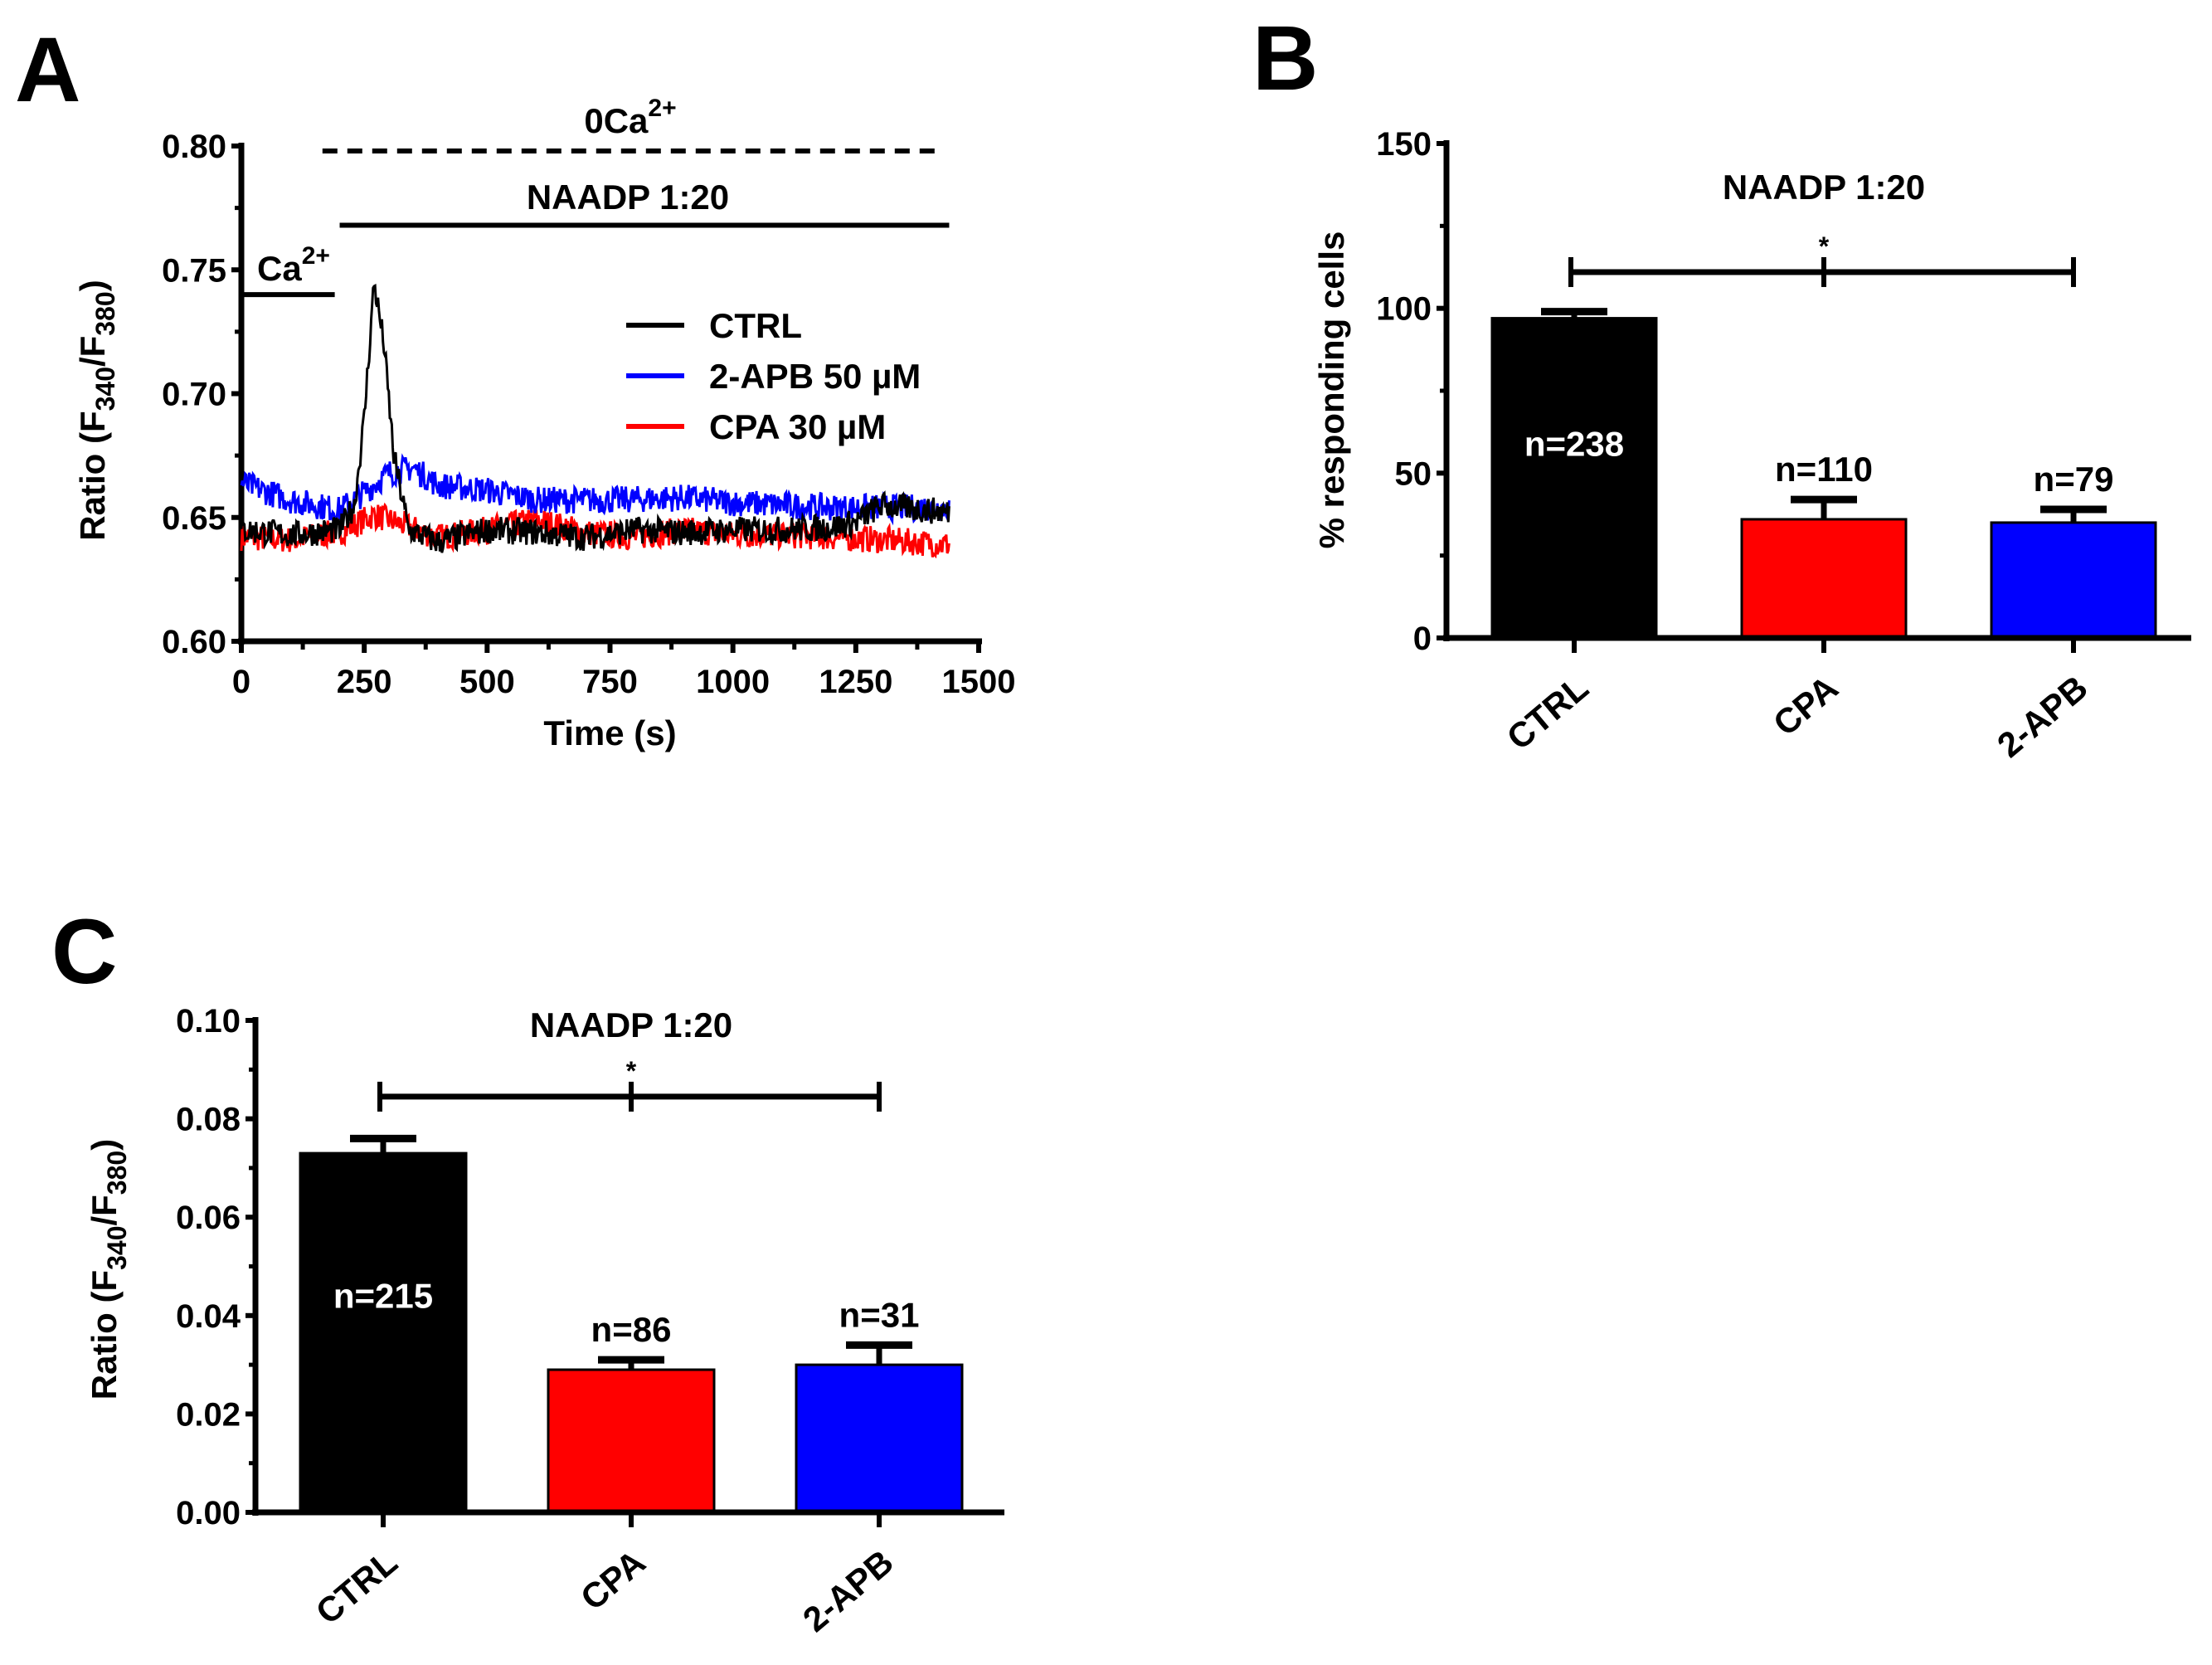 This screenshot has width=2212, height=1665. I want to click on x-tick-label: 500, so click(487, 682).